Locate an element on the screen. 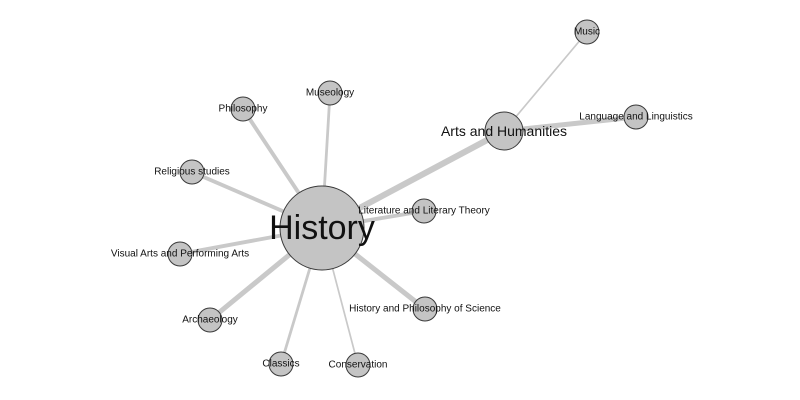 The width and height of the screenshot is (800, 400). label-literature-and-literary-theory: Literature and Literary Theory is located at coordinates (424, 211).